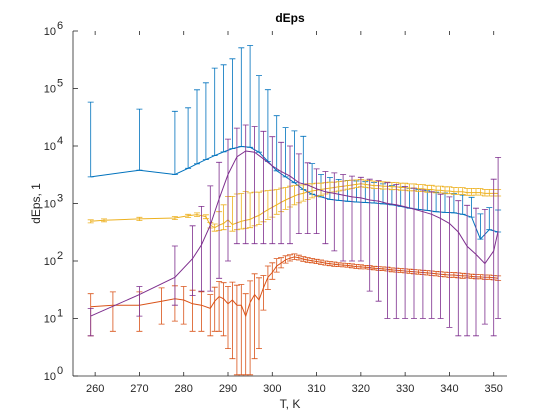  Describe the element at coordinates (361, 389) in the screenshot. I see `x-tick-label: 320` at that location.